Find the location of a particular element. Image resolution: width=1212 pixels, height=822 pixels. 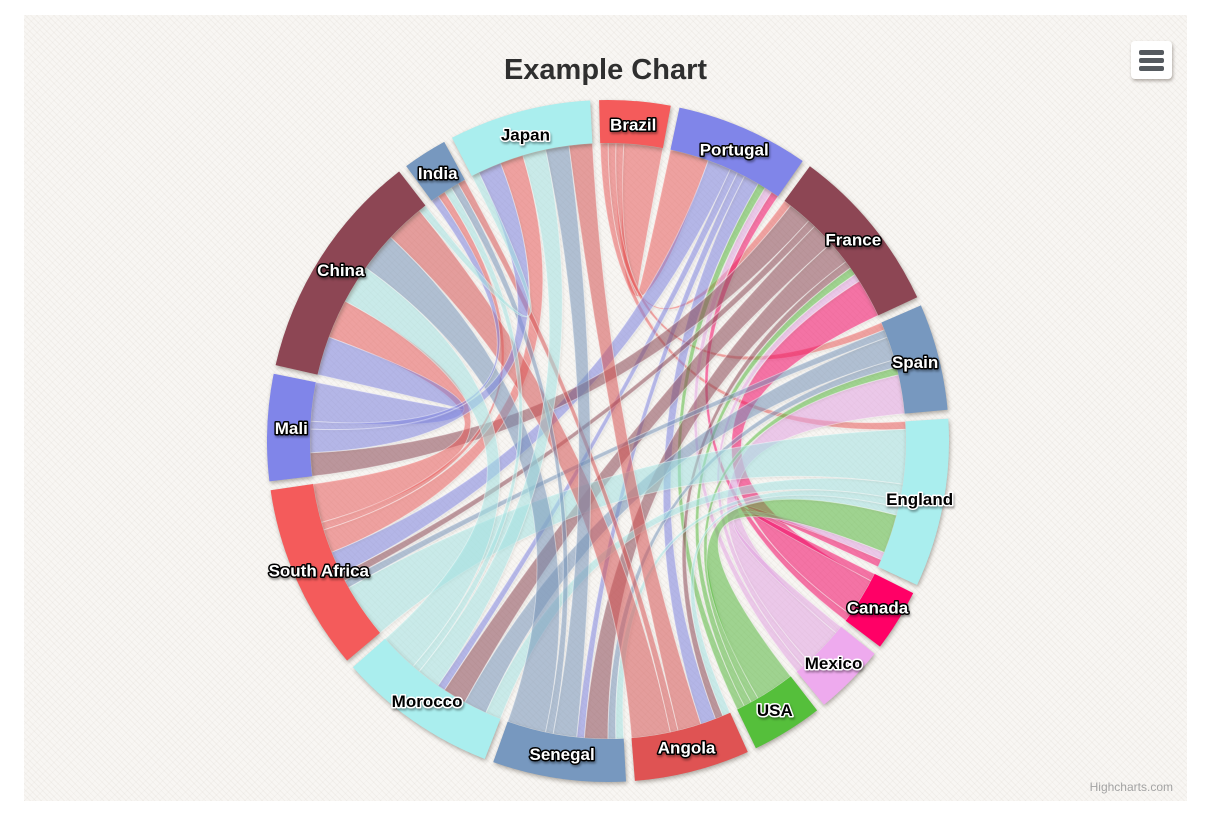

node-label-china: China is located at coordinates (341, 270).